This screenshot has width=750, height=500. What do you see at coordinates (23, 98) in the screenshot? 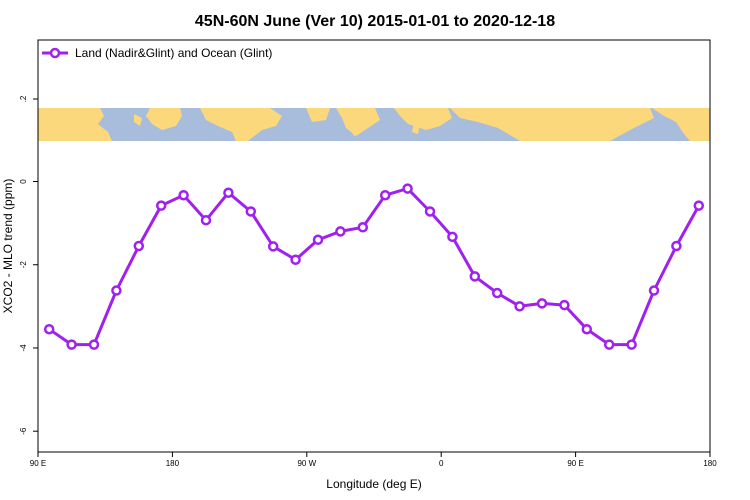
I see `y-tick-label-band: .2` at bounding box center [23, 98].